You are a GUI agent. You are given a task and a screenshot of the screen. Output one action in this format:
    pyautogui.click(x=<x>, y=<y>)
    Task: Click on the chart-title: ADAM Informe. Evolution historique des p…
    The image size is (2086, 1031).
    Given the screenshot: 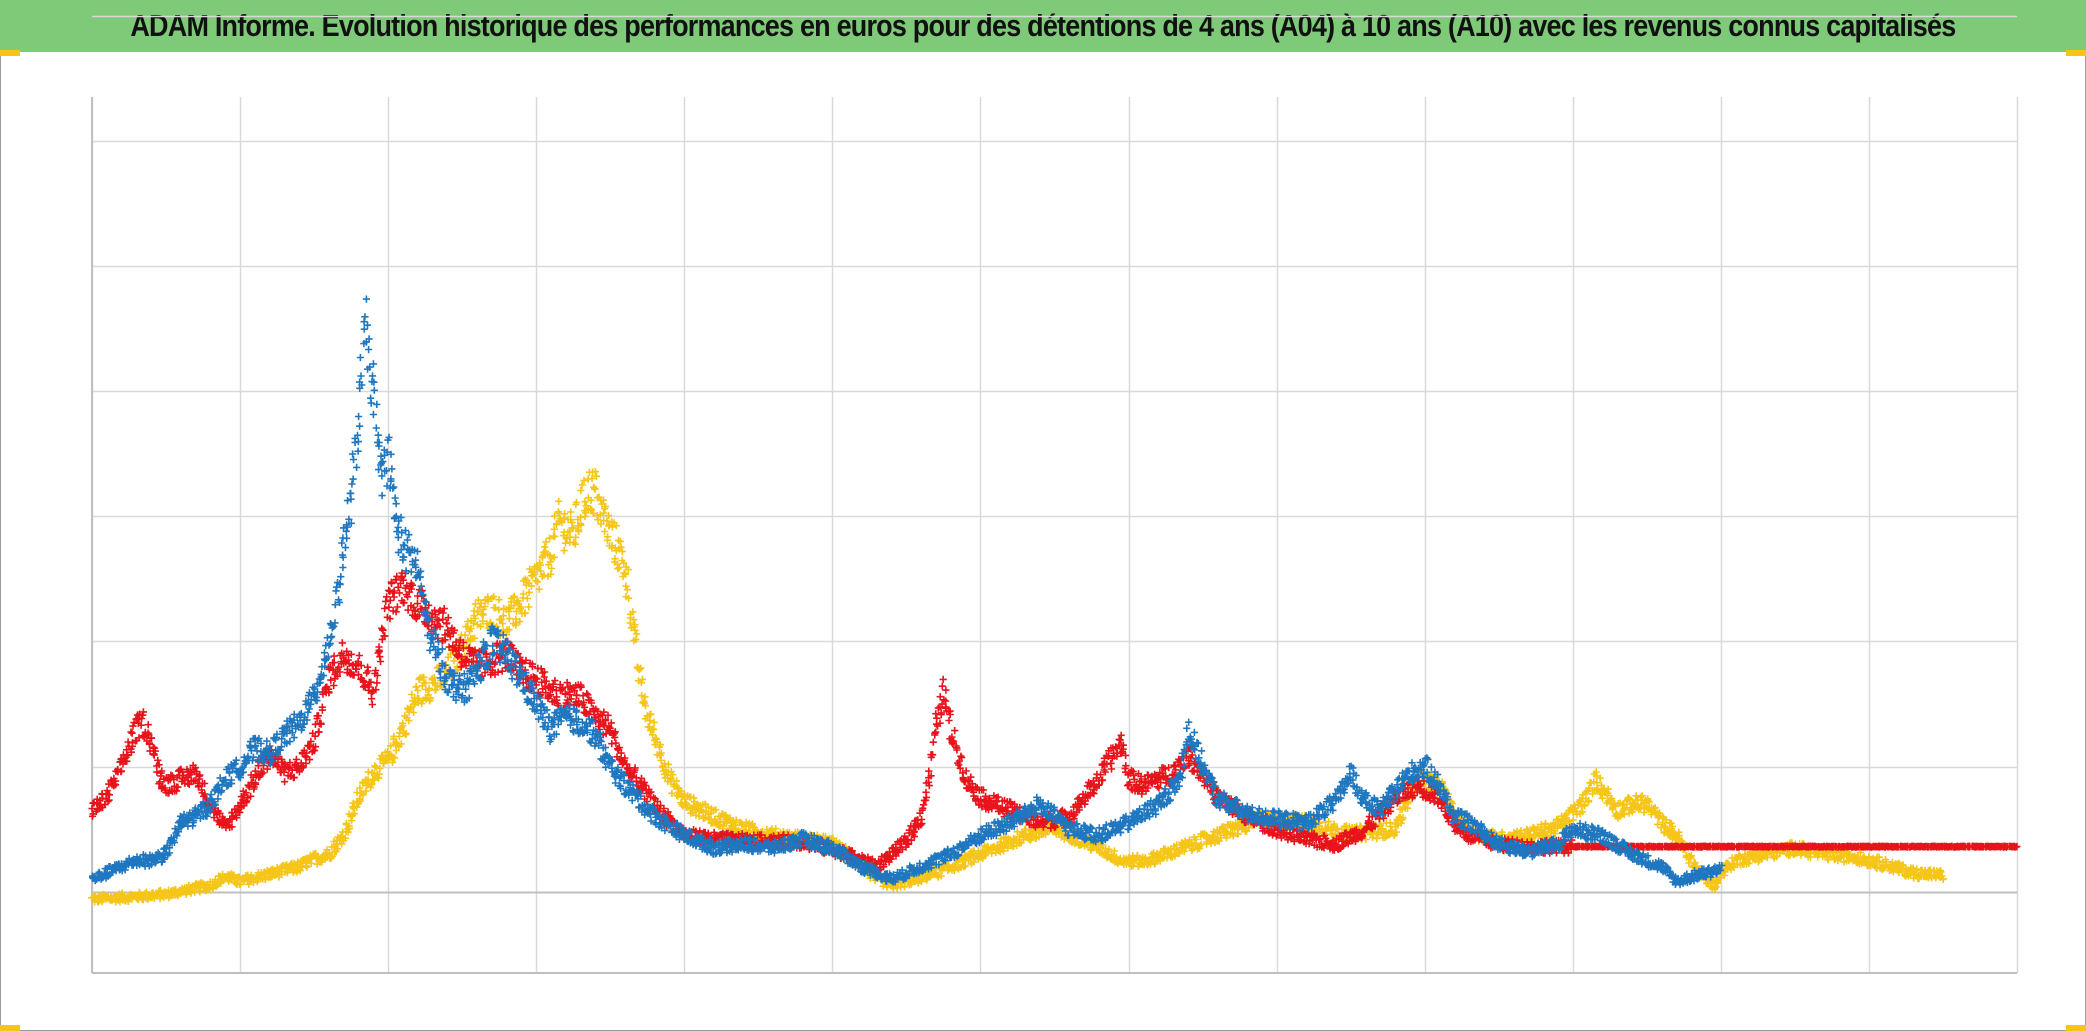 What is the action you would take?
    pyautogui.click(x=1043, y=25)
    